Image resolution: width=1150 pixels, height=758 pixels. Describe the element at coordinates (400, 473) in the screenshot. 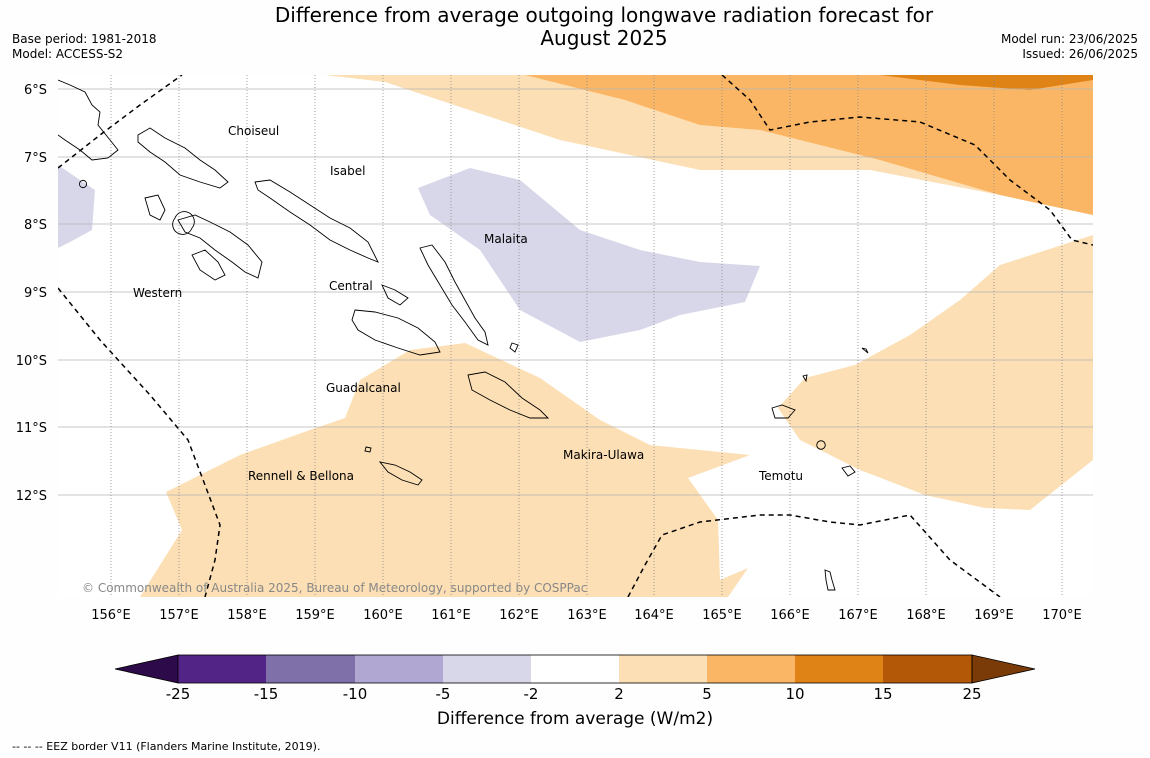

I see `coast-rennell` at that location.